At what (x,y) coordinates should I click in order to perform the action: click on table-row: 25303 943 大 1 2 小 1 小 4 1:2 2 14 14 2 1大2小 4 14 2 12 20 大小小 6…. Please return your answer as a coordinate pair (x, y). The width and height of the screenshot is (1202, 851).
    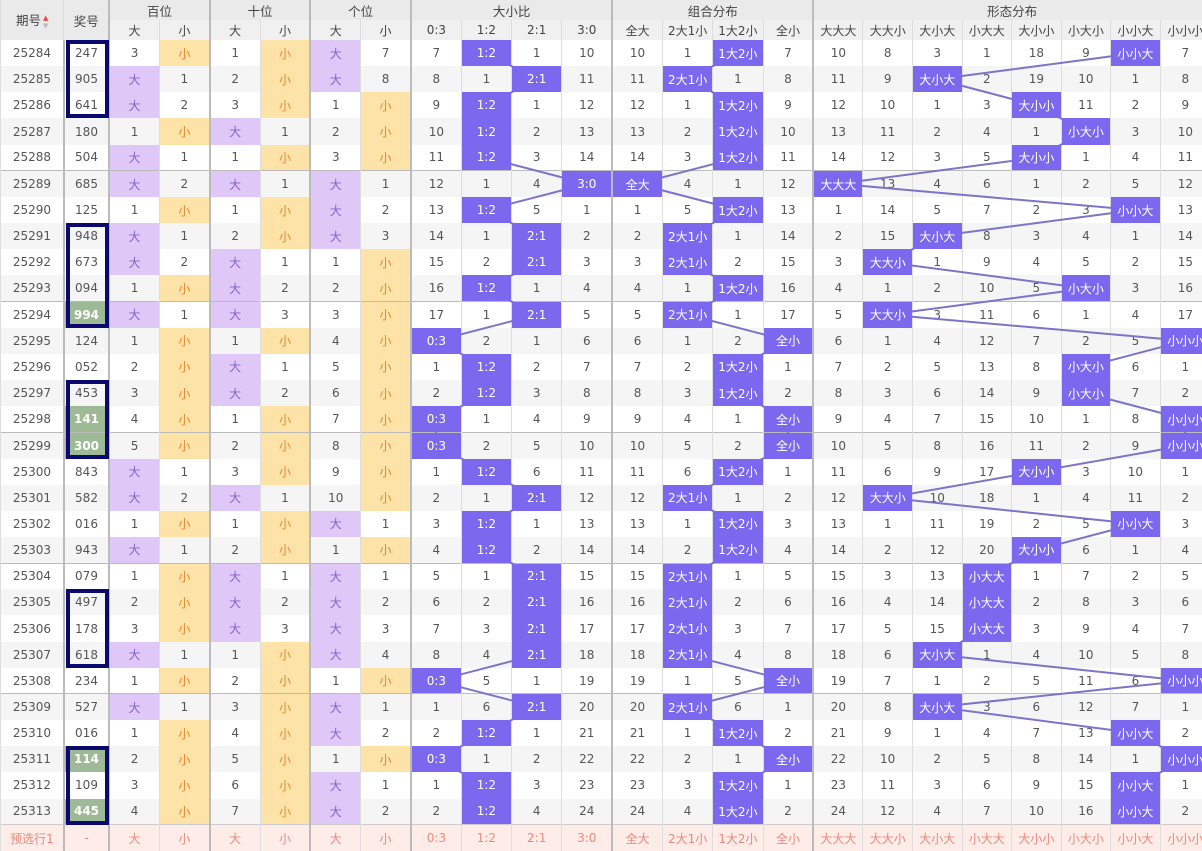
    Looking at the image, I should click on (601, 550).